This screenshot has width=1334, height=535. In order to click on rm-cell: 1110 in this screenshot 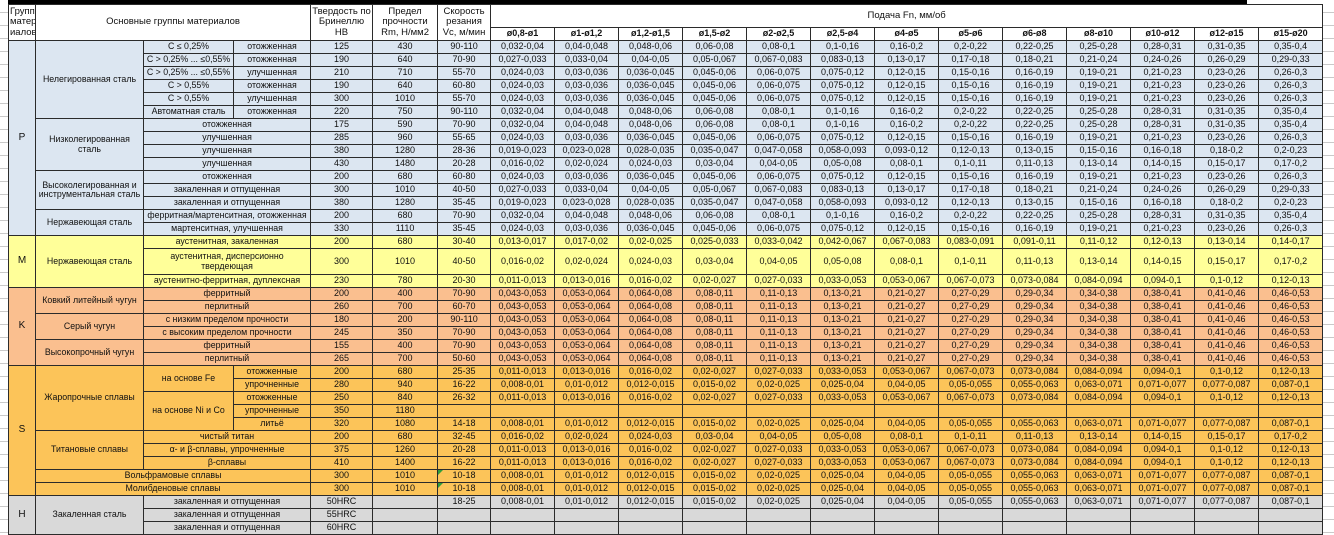, I will do `click(405, 229)`.